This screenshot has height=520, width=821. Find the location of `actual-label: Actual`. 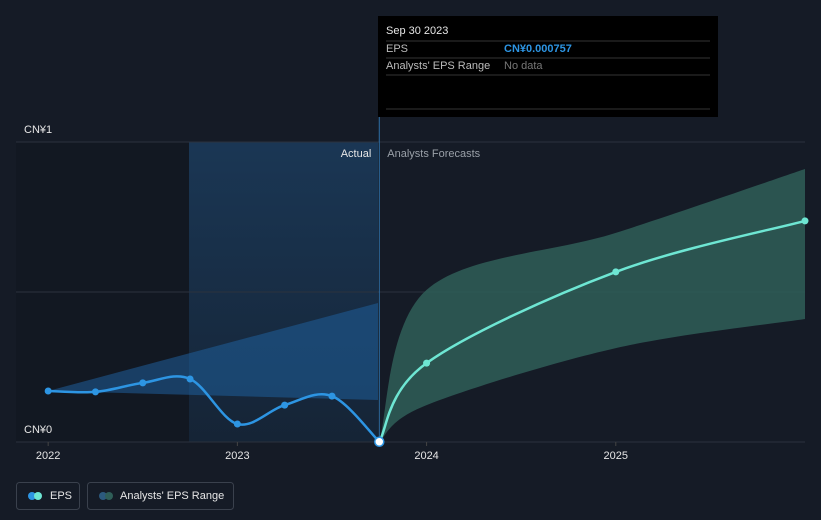

actual-label: Actual is located at coordinates (356, 154).